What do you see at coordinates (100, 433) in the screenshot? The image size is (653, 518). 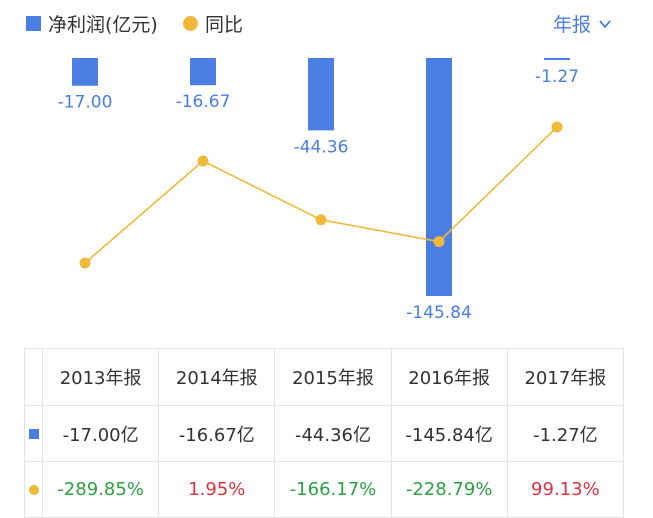 I see `net-profit-cell: -17.00亿` at bounding box center [100, 433].